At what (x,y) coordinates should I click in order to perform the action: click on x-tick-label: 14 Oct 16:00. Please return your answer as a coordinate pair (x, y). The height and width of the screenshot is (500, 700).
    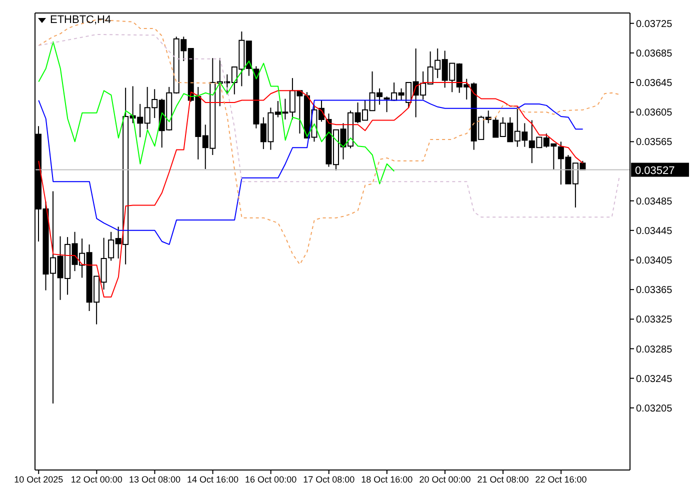
    Looking at the image, I should click on (213, 479).